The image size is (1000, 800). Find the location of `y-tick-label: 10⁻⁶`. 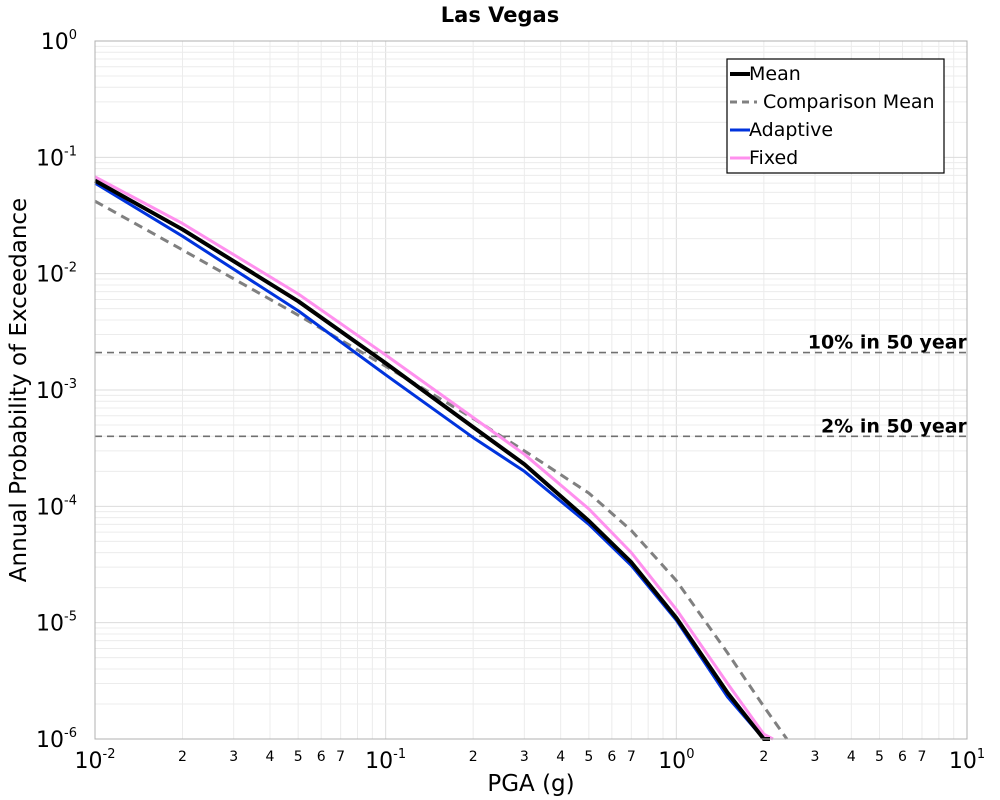

y-tick-label: 10⁻⁶ is located at coordinates (56, 739).